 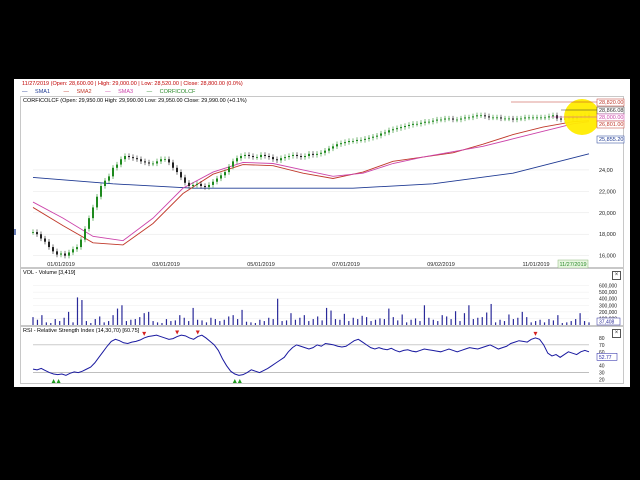 What do you see at coordinates (77, 92) in the screenshot?
I see `legend-sma2: — SMA2` at bounding box center [77, 92].